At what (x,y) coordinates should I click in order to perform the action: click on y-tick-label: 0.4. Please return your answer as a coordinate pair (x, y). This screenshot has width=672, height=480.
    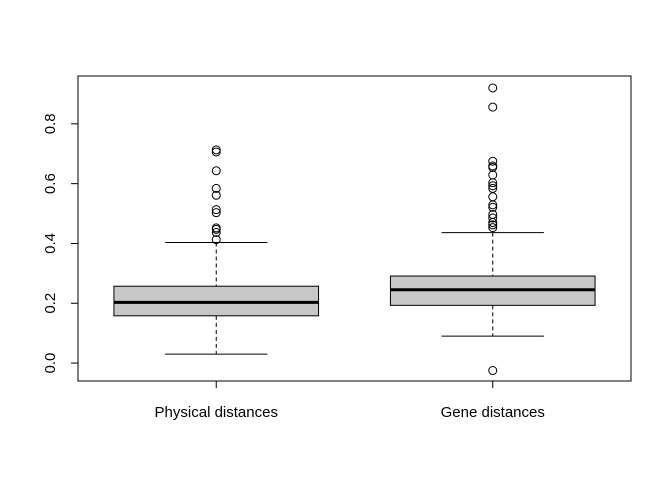
    Looking at the image, I should click on (50, 243).